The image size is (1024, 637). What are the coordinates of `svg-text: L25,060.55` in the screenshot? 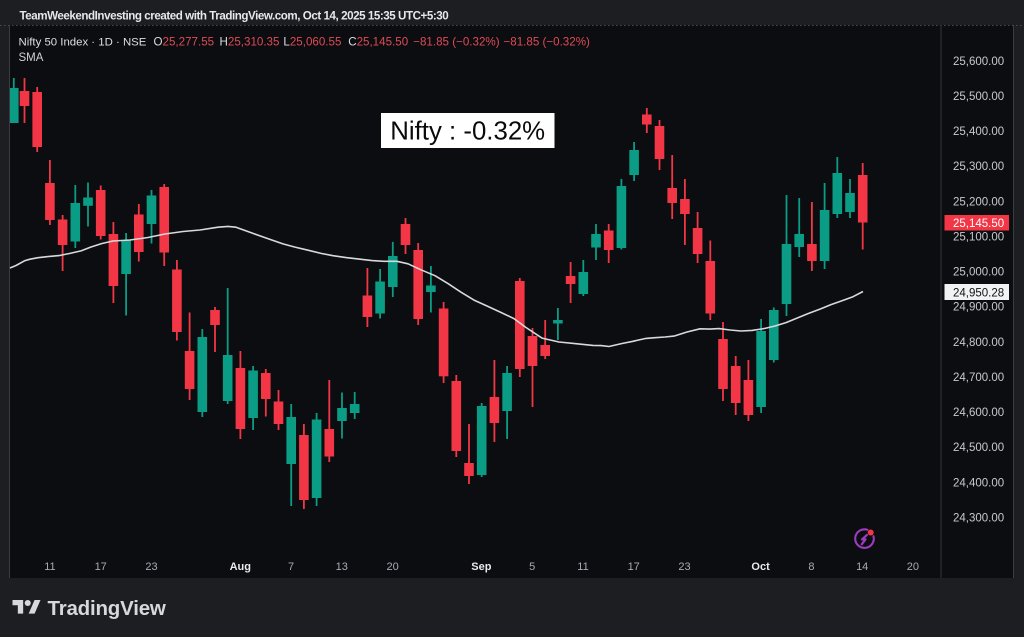 It's located at (312, 42).